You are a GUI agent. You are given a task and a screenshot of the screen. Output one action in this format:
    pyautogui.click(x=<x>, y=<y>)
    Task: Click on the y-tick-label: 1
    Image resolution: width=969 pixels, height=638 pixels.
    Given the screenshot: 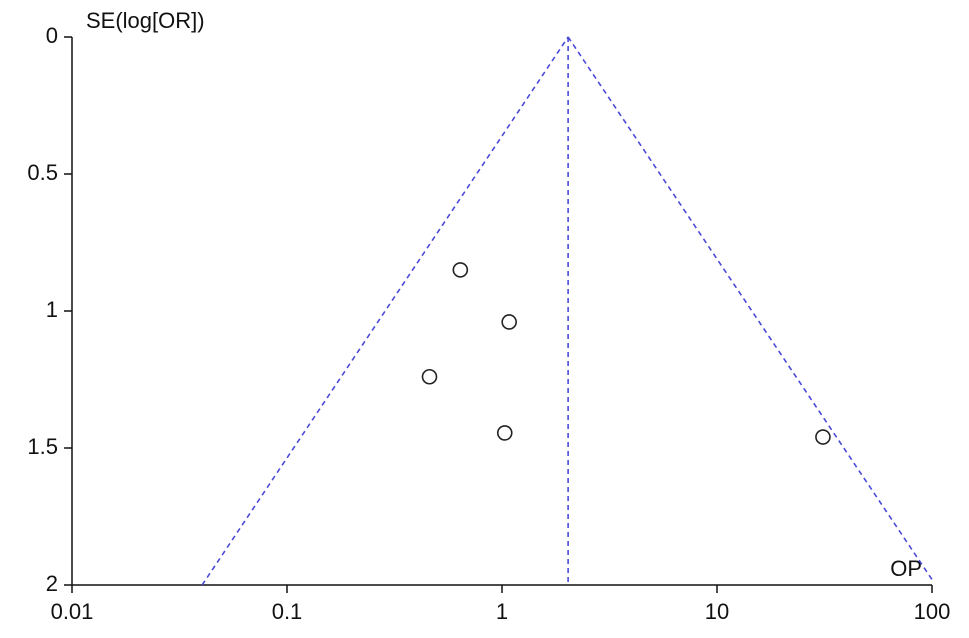 What is the action you would take?
    pyautogui.click(x=52, y=309)
    